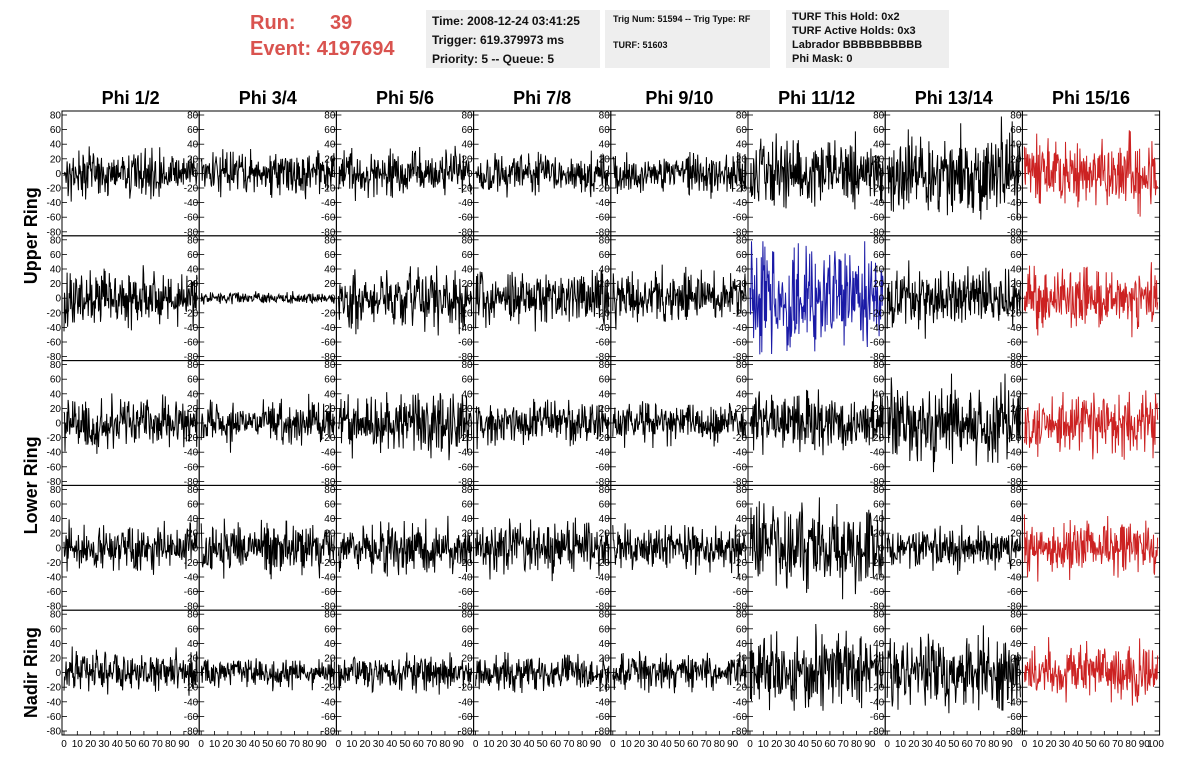 The height and width of the screenshot is (772, 1196). What do you see at coordinates (954, 98) in the screenshot?
I see `column-header: Phi 13/14` at bounding box center [954, 98].